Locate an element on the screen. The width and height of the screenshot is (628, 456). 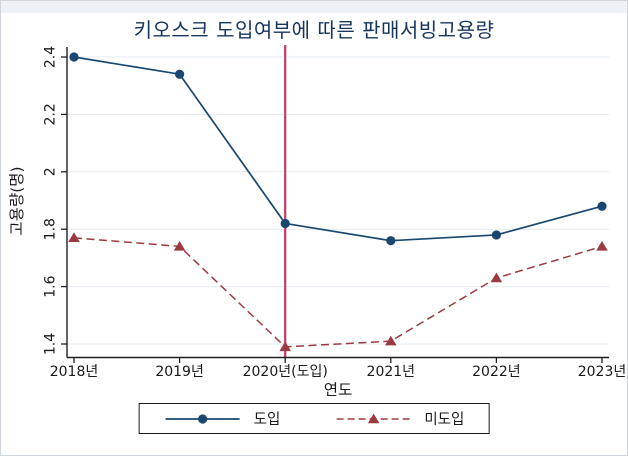
legend-line-sample-not-adopted is located at coordinates (373, 418).